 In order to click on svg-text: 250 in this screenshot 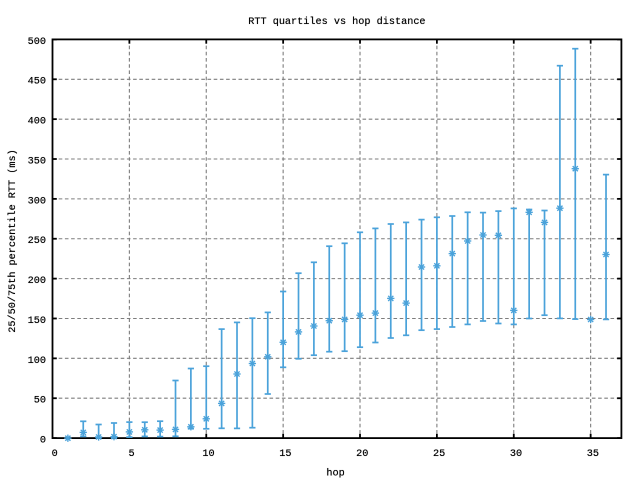, I will do `click(37, 241)`.